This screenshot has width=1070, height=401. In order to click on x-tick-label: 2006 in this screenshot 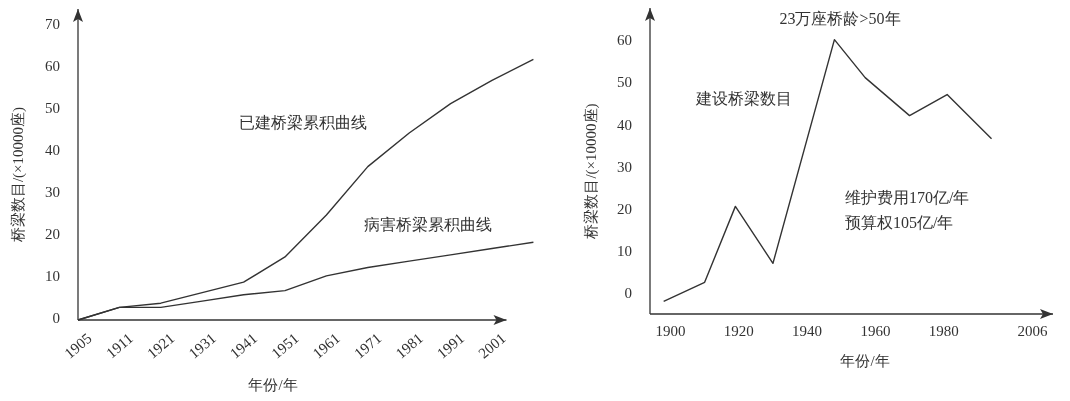, I will do `click(1033, 331)`.